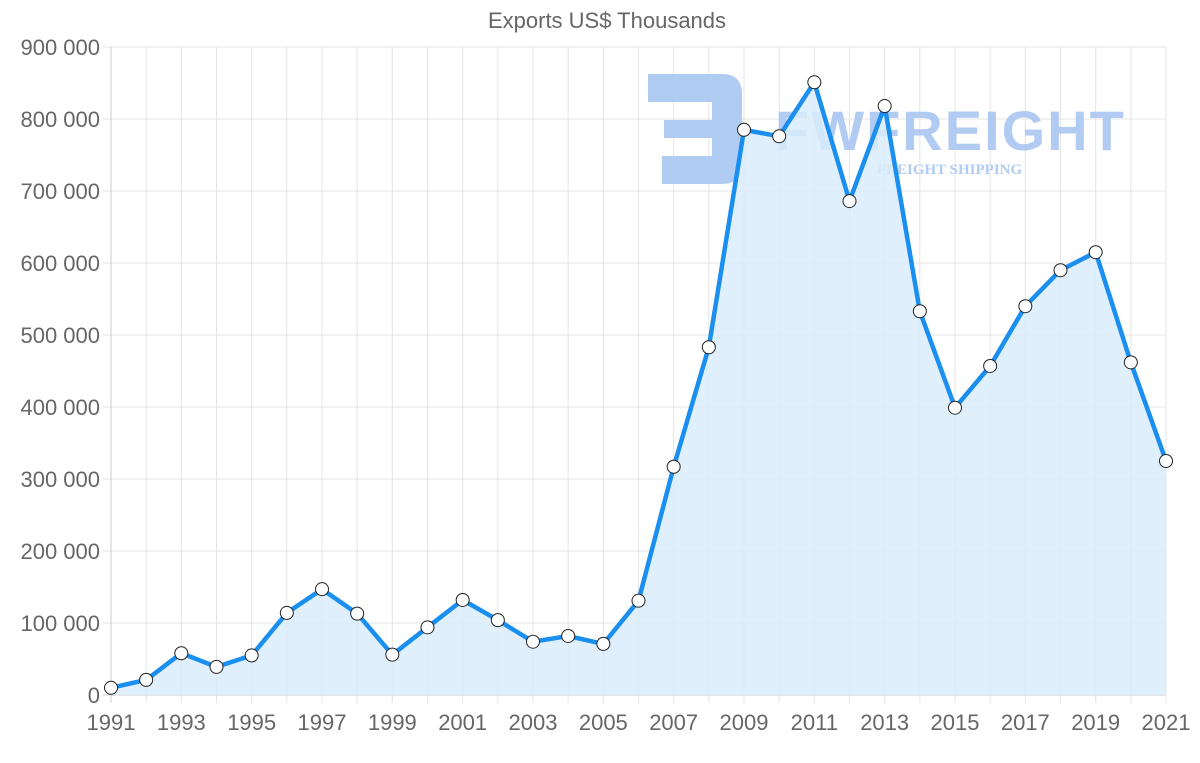 The image size is (1200, 763). What do you see at coordinates (111, 722) in the screenshot?
I see `x-tick-label: 1991` at bounding box center [111, 722].